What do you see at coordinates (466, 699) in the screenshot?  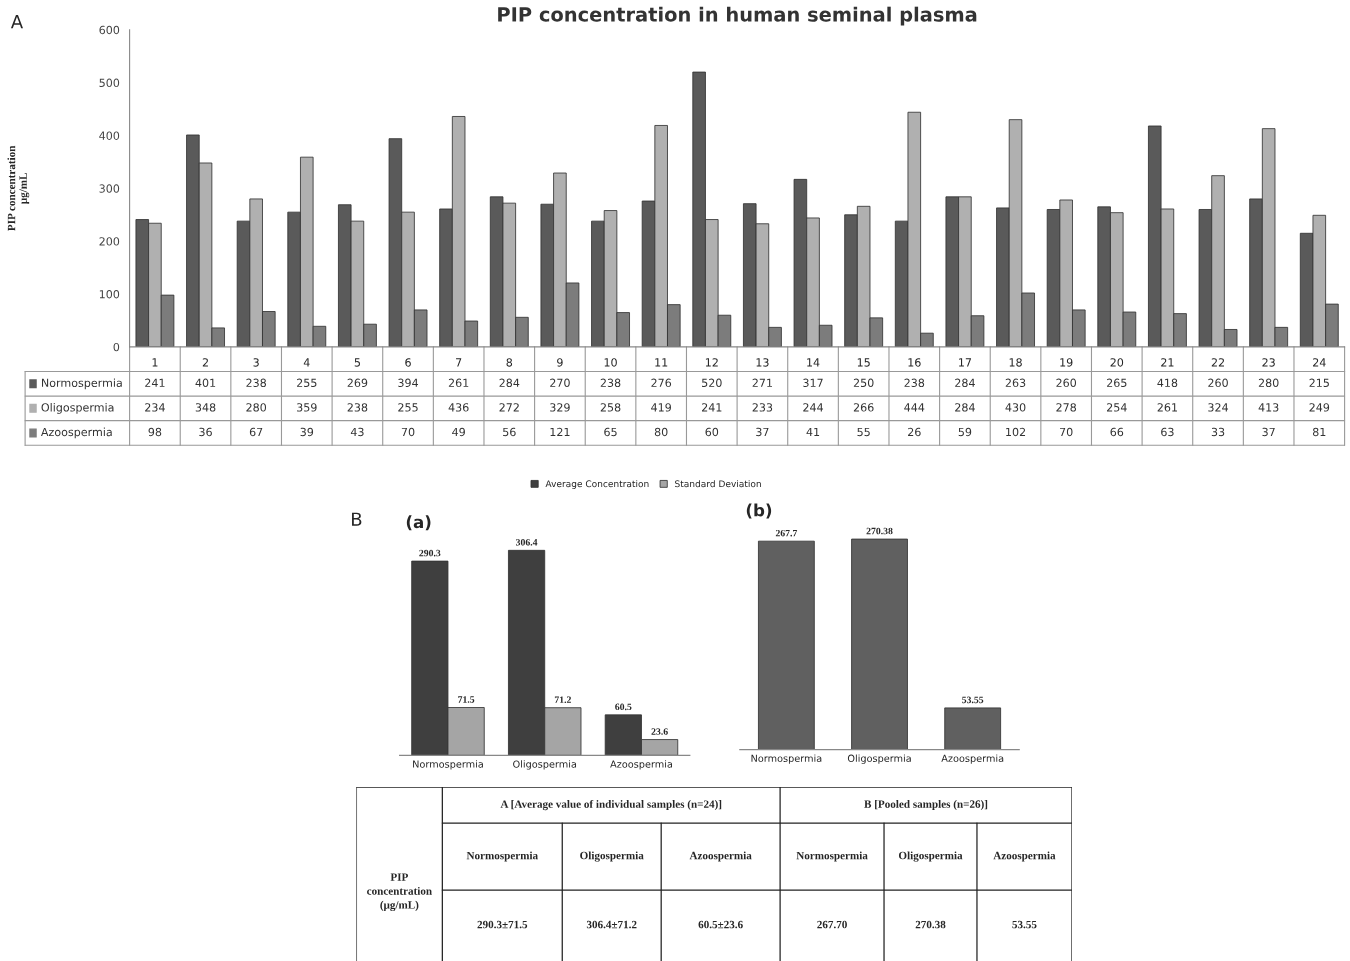 I see `data-label: 71.5` at bounding box center [466, 699].